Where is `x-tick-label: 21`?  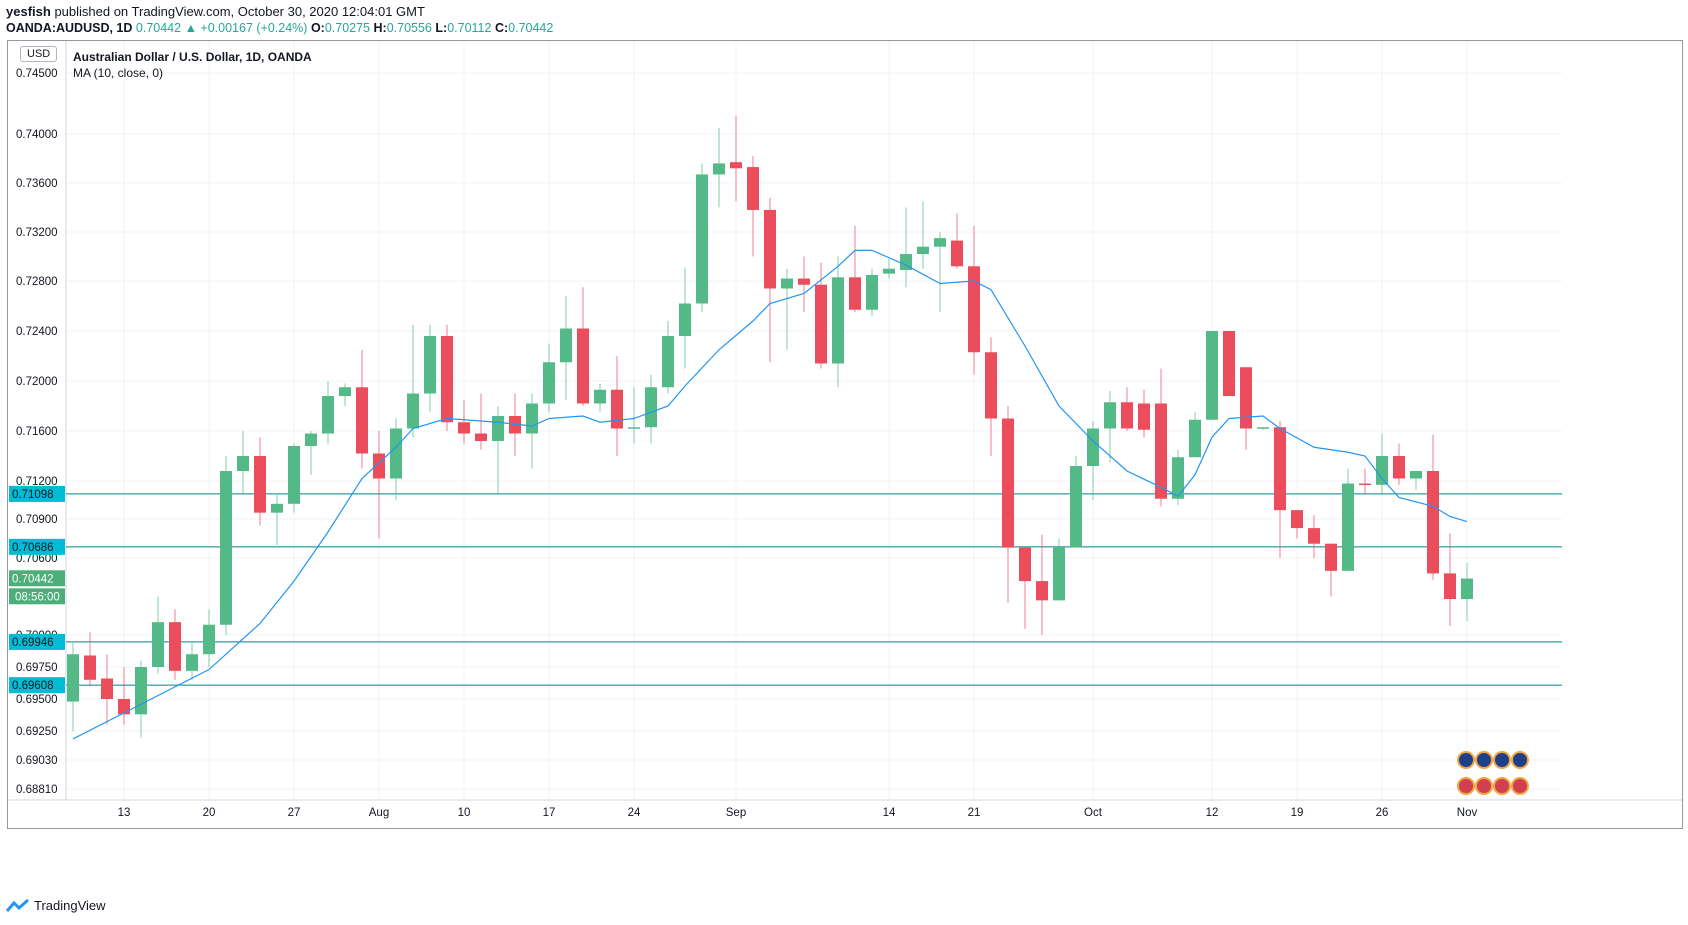 x-tick-label: 21 is located at coordinates (974, 813).